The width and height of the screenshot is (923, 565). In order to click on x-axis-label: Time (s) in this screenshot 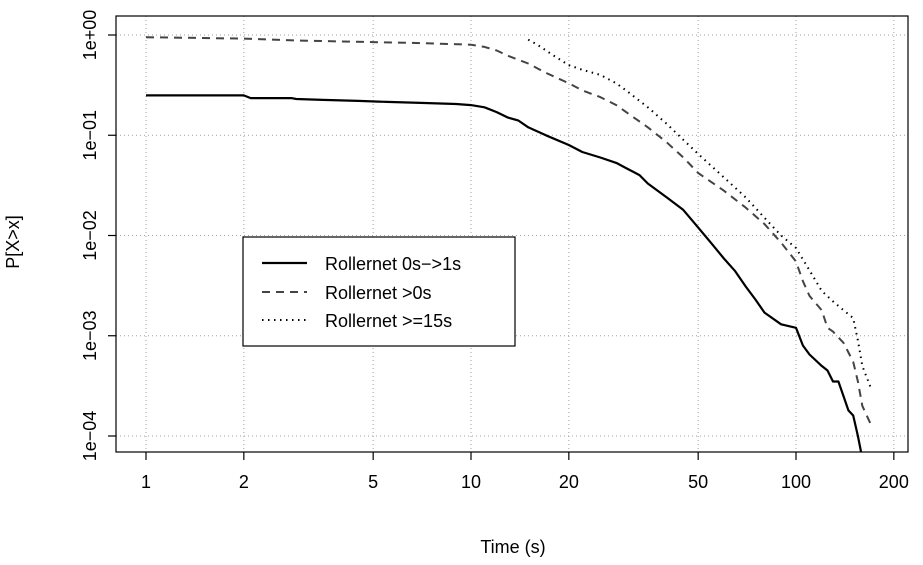, I will do `click(512, 547)`.